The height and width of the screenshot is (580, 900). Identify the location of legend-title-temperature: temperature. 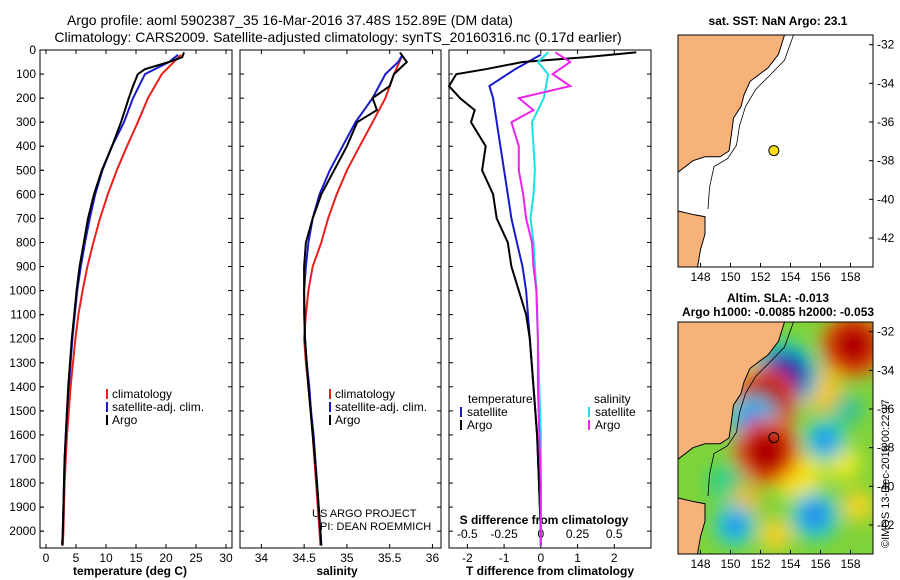
(500, 399).